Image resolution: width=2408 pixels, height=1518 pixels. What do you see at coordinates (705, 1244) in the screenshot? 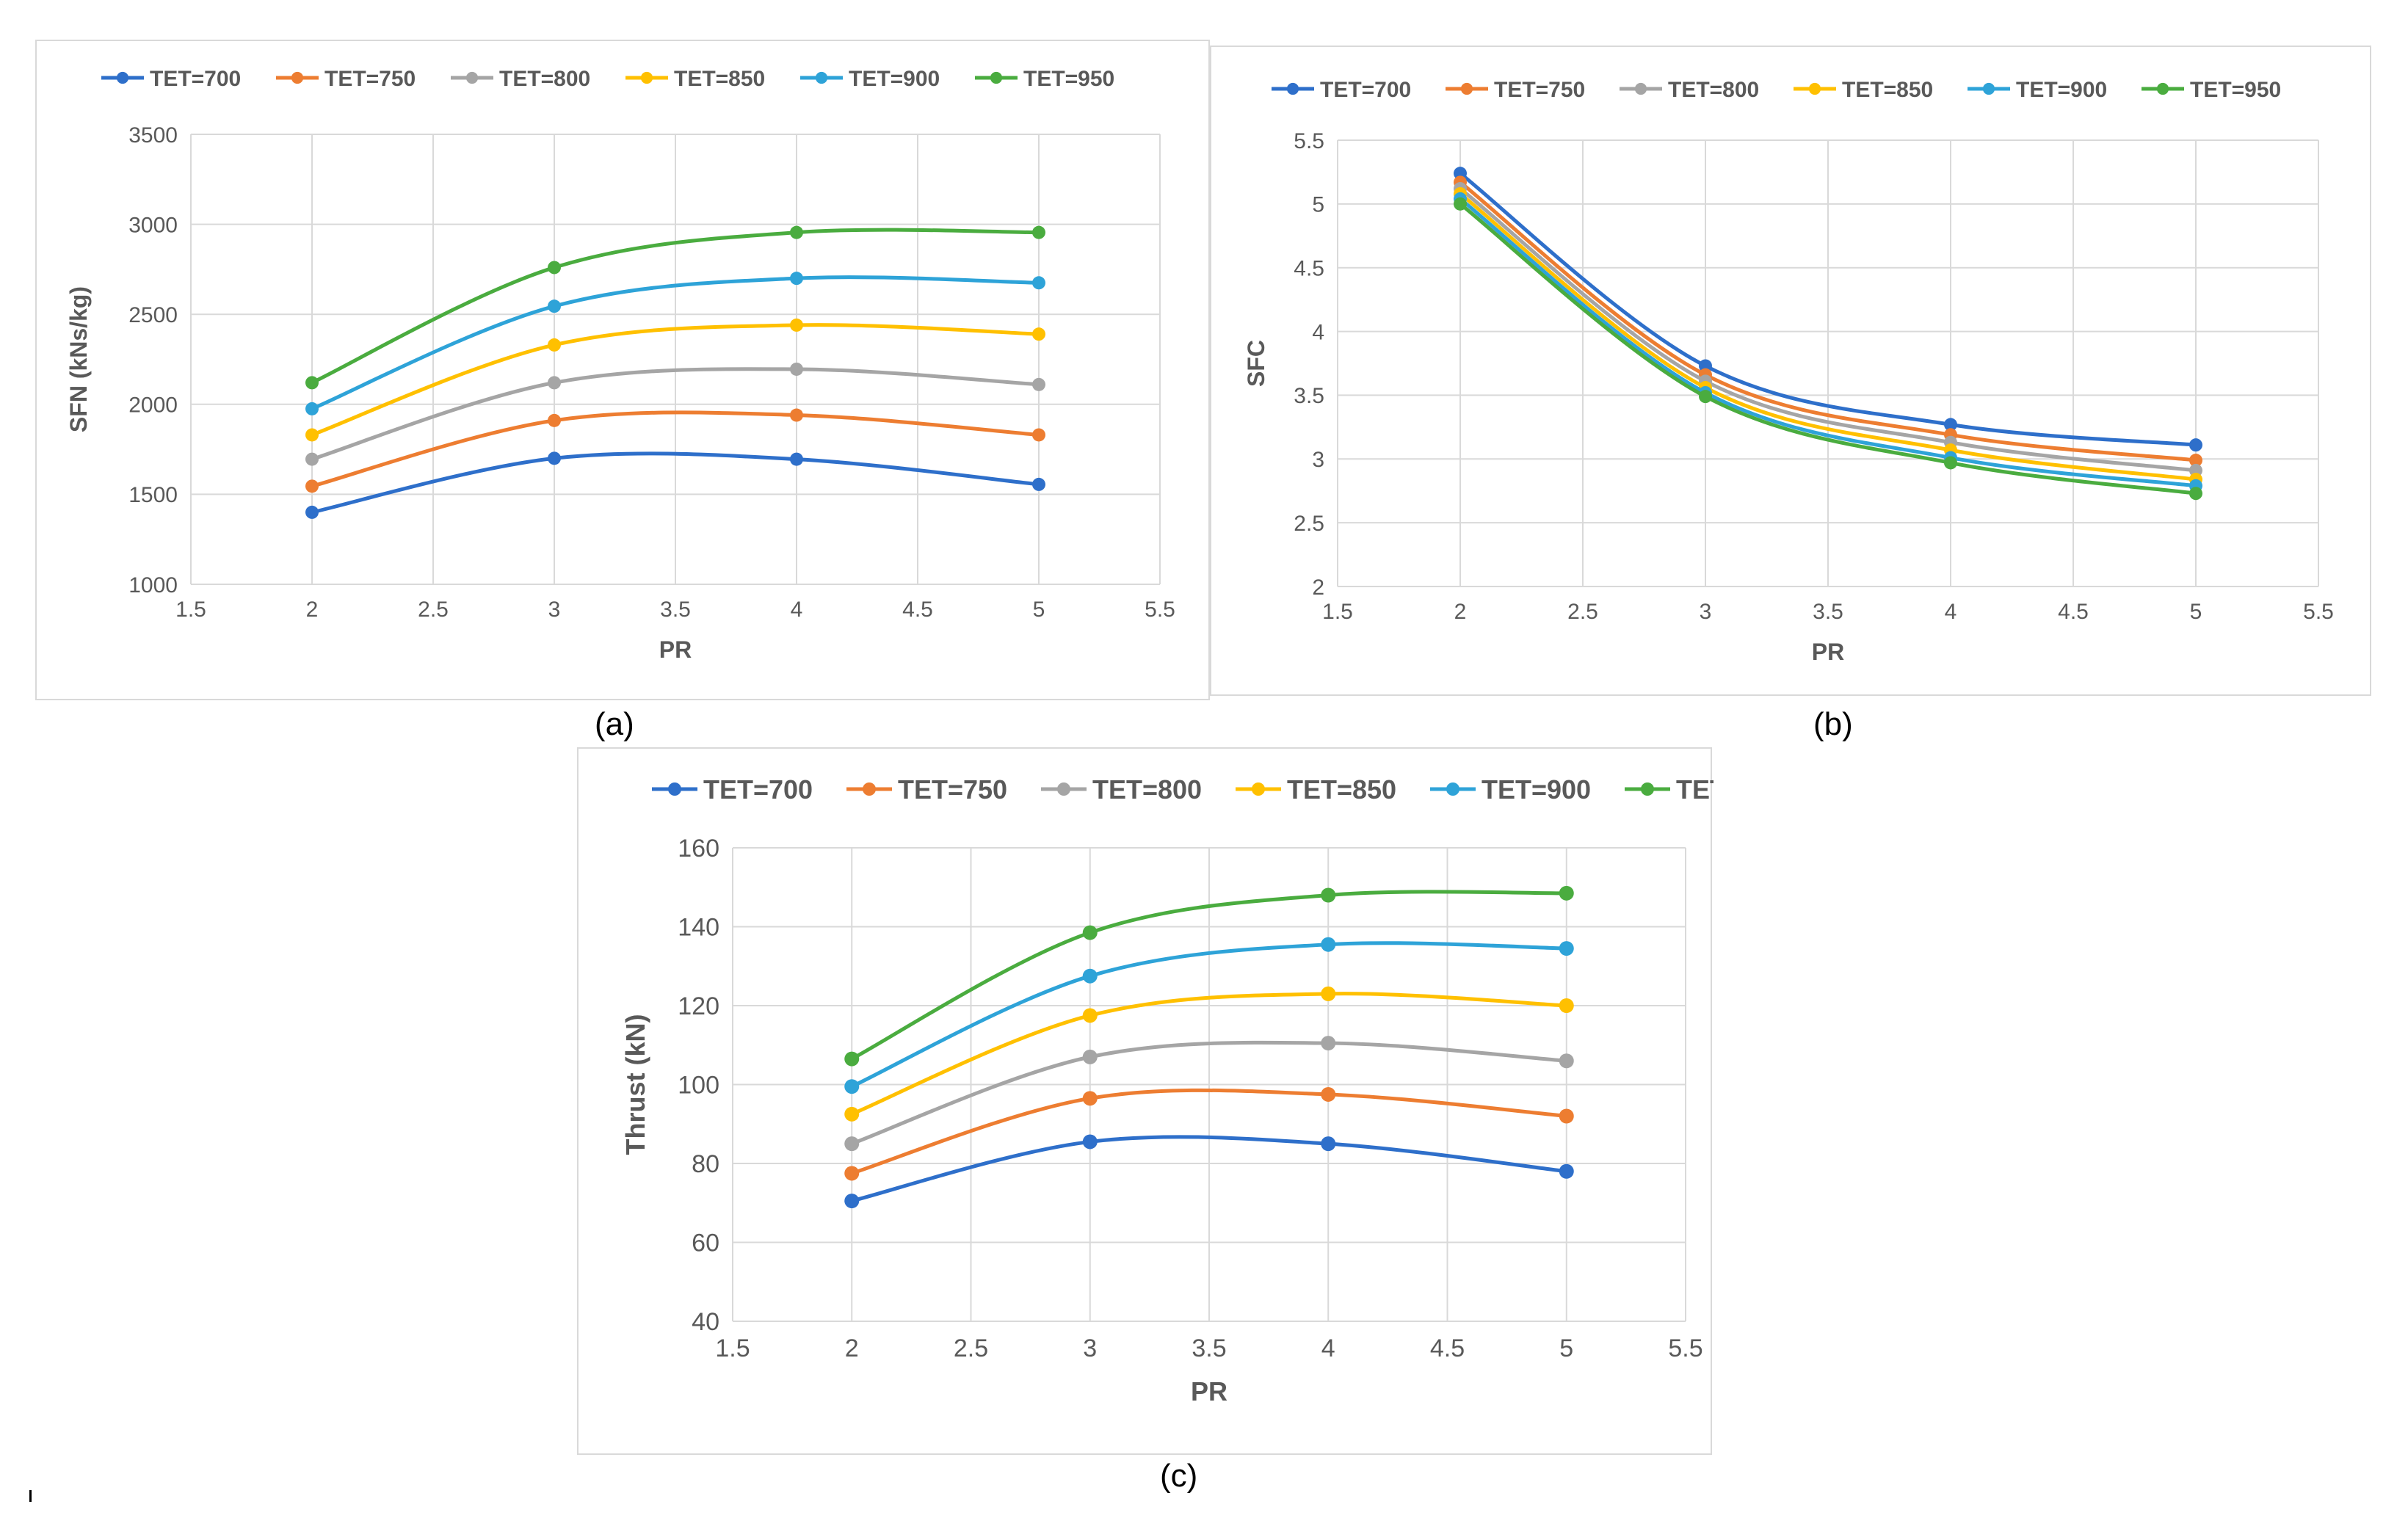
I see `y-tick-label: 60` at bounding box center [705, 1244].